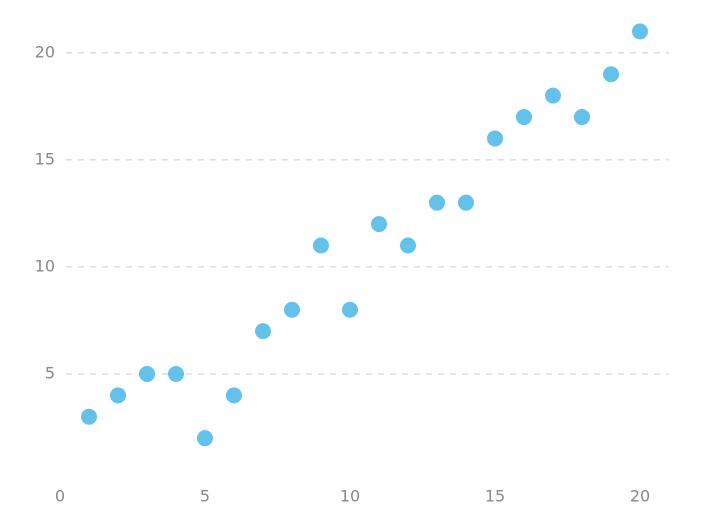  Describe the element at coordinates (60, 496) in the screenshot. I see `x-tick-label: 0` at that location.